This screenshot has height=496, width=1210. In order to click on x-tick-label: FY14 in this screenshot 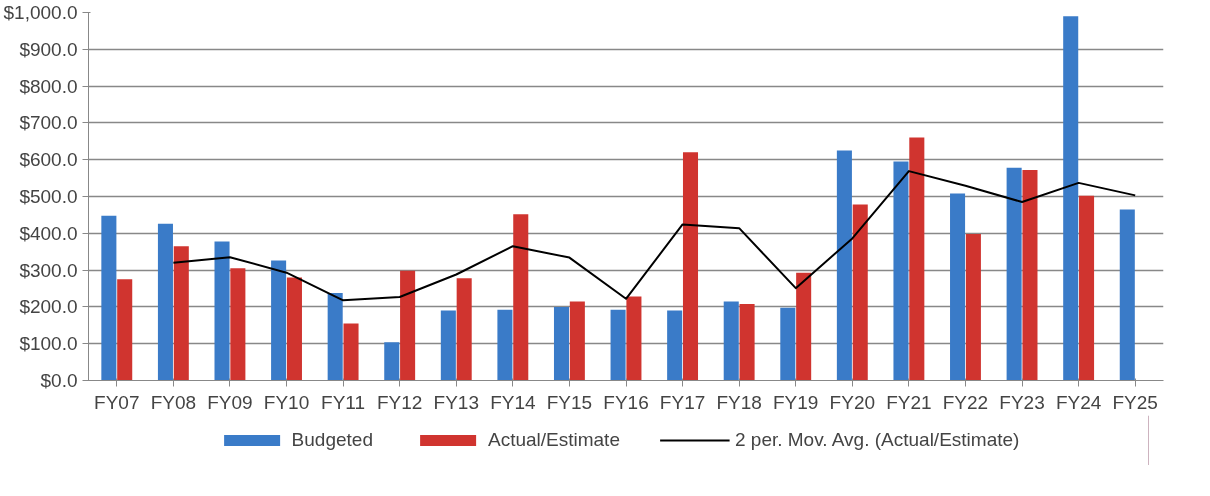, I will do `click(513, 402)`.